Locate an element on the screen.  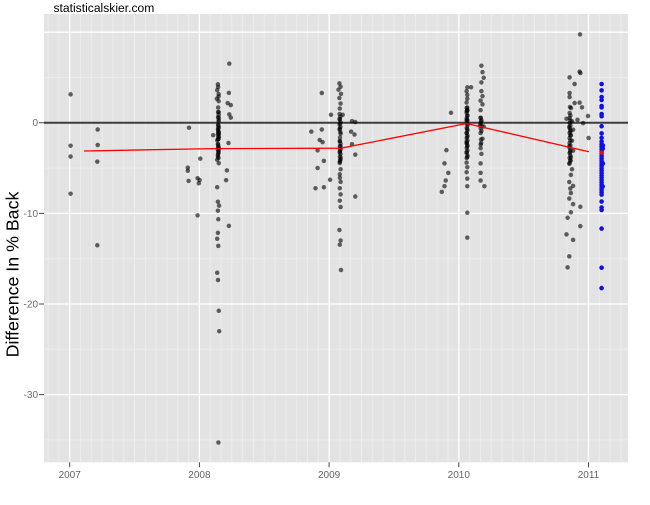
svg-text: 2010 is located at coordinates (459, 475).